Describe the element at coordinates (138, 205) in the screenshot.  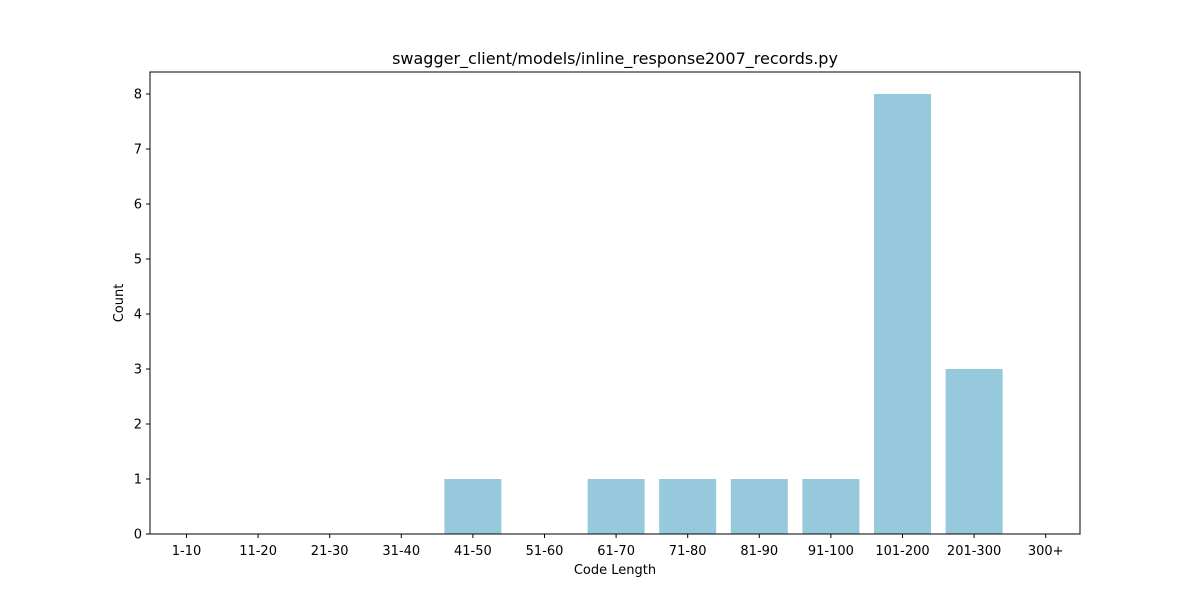
I see `y-tick-label: 6` at that location.